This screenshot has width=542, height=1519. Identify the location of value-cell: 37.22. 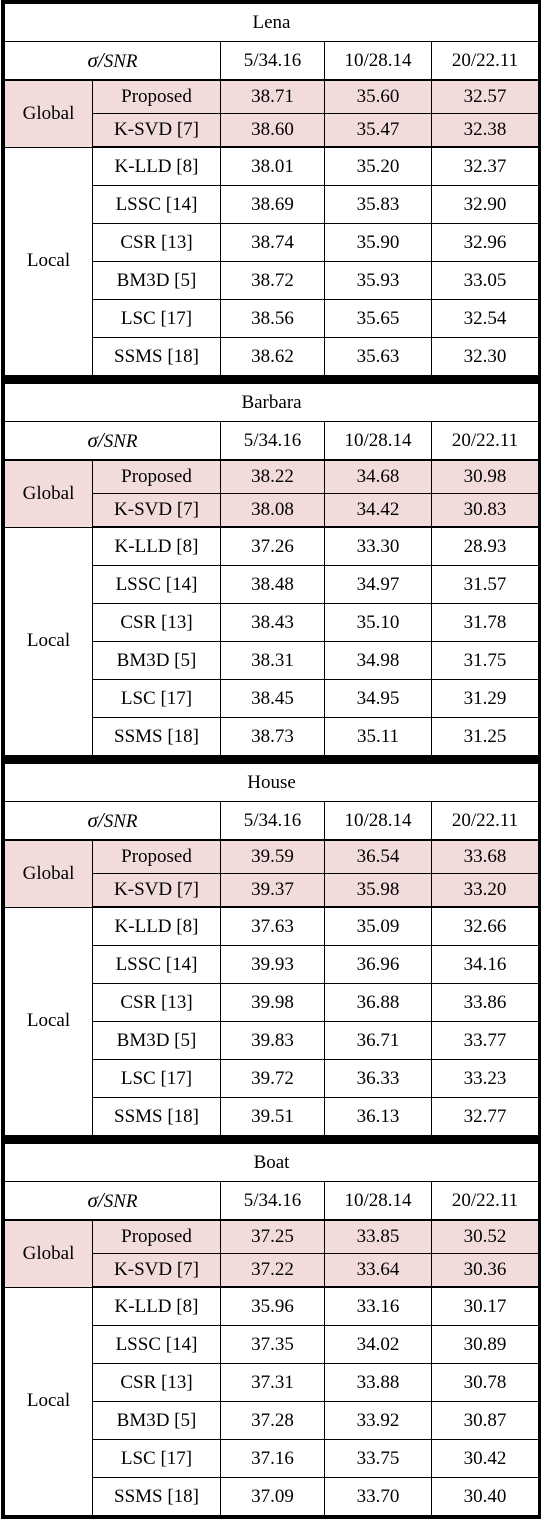
(272, 1270).